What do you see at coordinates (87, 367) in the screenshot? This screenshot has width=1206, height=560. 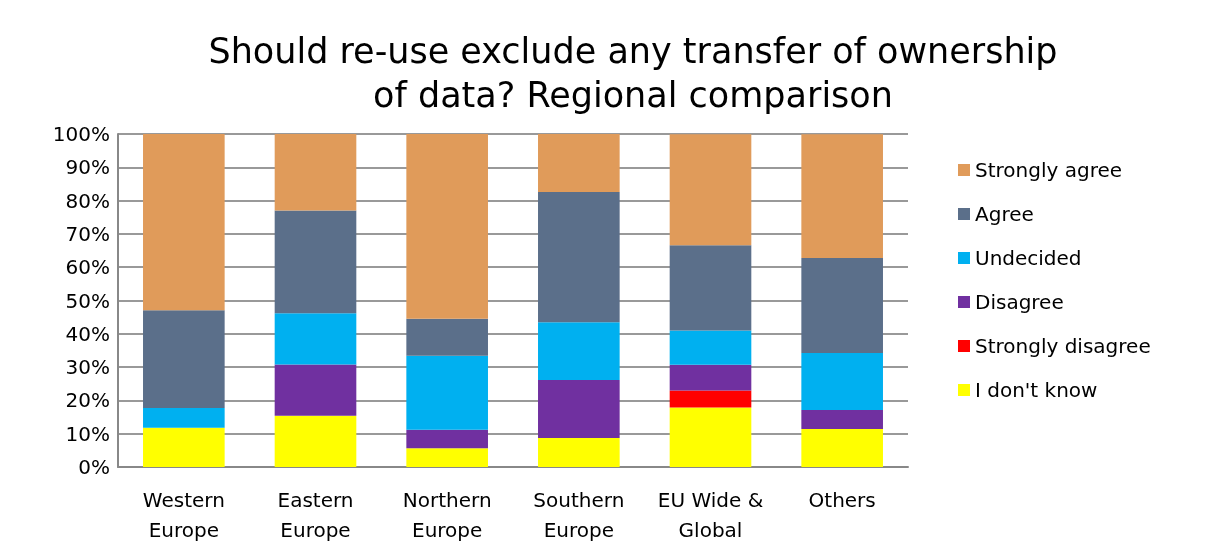 I see `y-tick-label: 30%` at bounding box center [87, 367].